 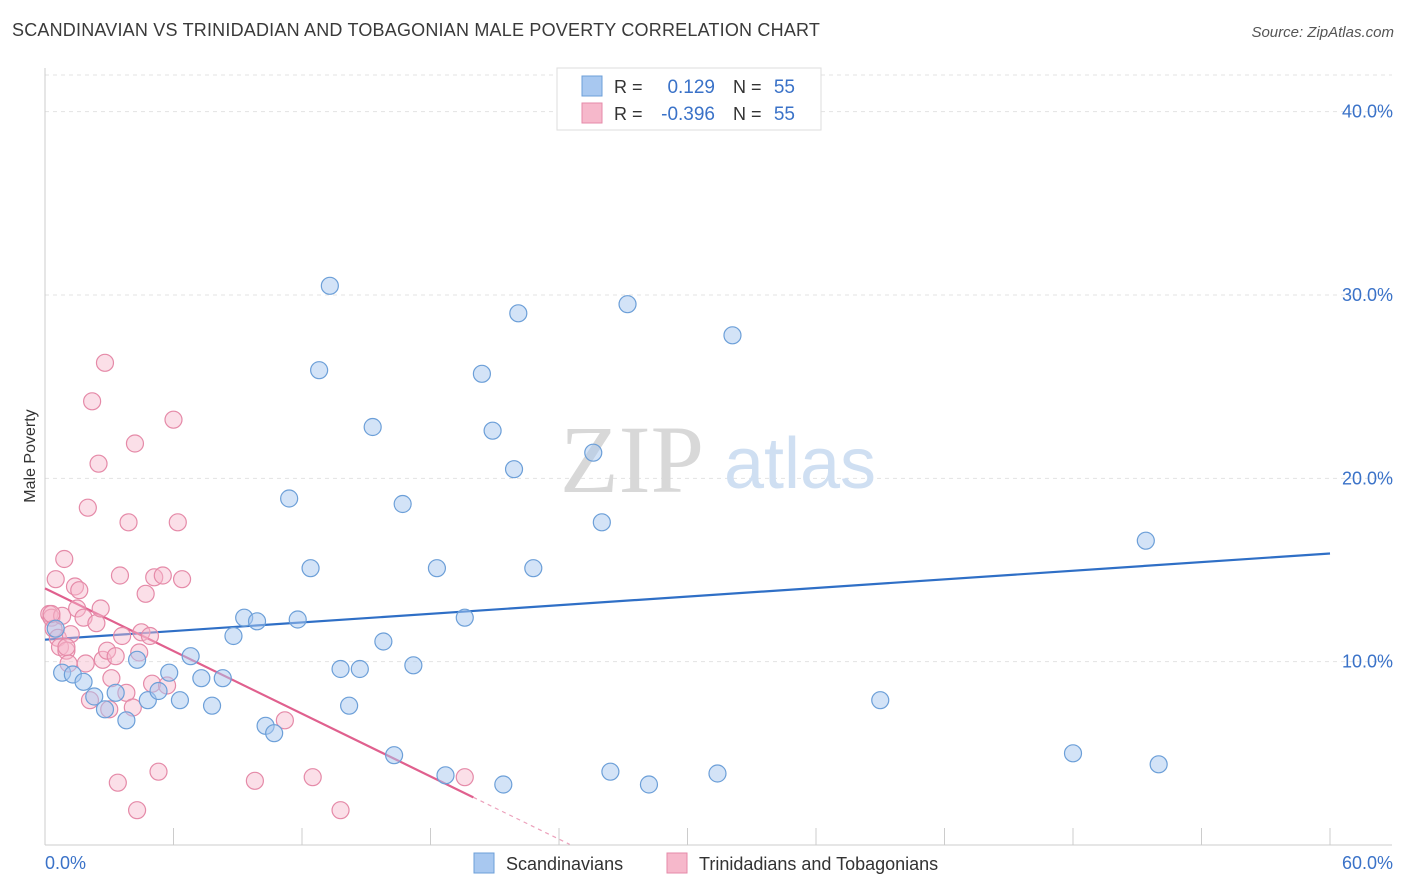 I want to click on stats-n-value-2: 55, so click(x=784, y=114).